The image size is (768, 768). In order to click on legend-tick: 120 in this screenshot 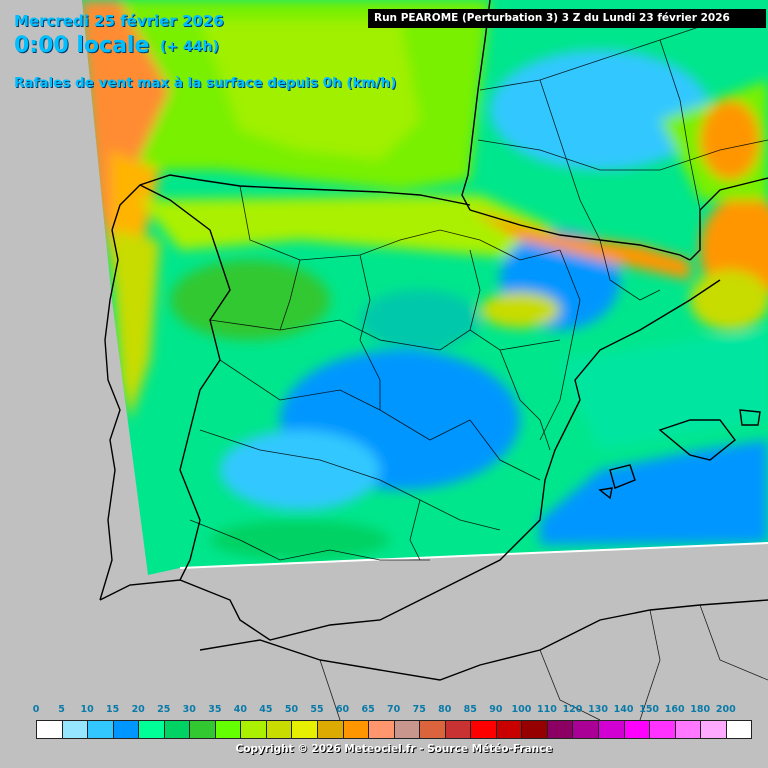, I will do `click(572, 709)`.